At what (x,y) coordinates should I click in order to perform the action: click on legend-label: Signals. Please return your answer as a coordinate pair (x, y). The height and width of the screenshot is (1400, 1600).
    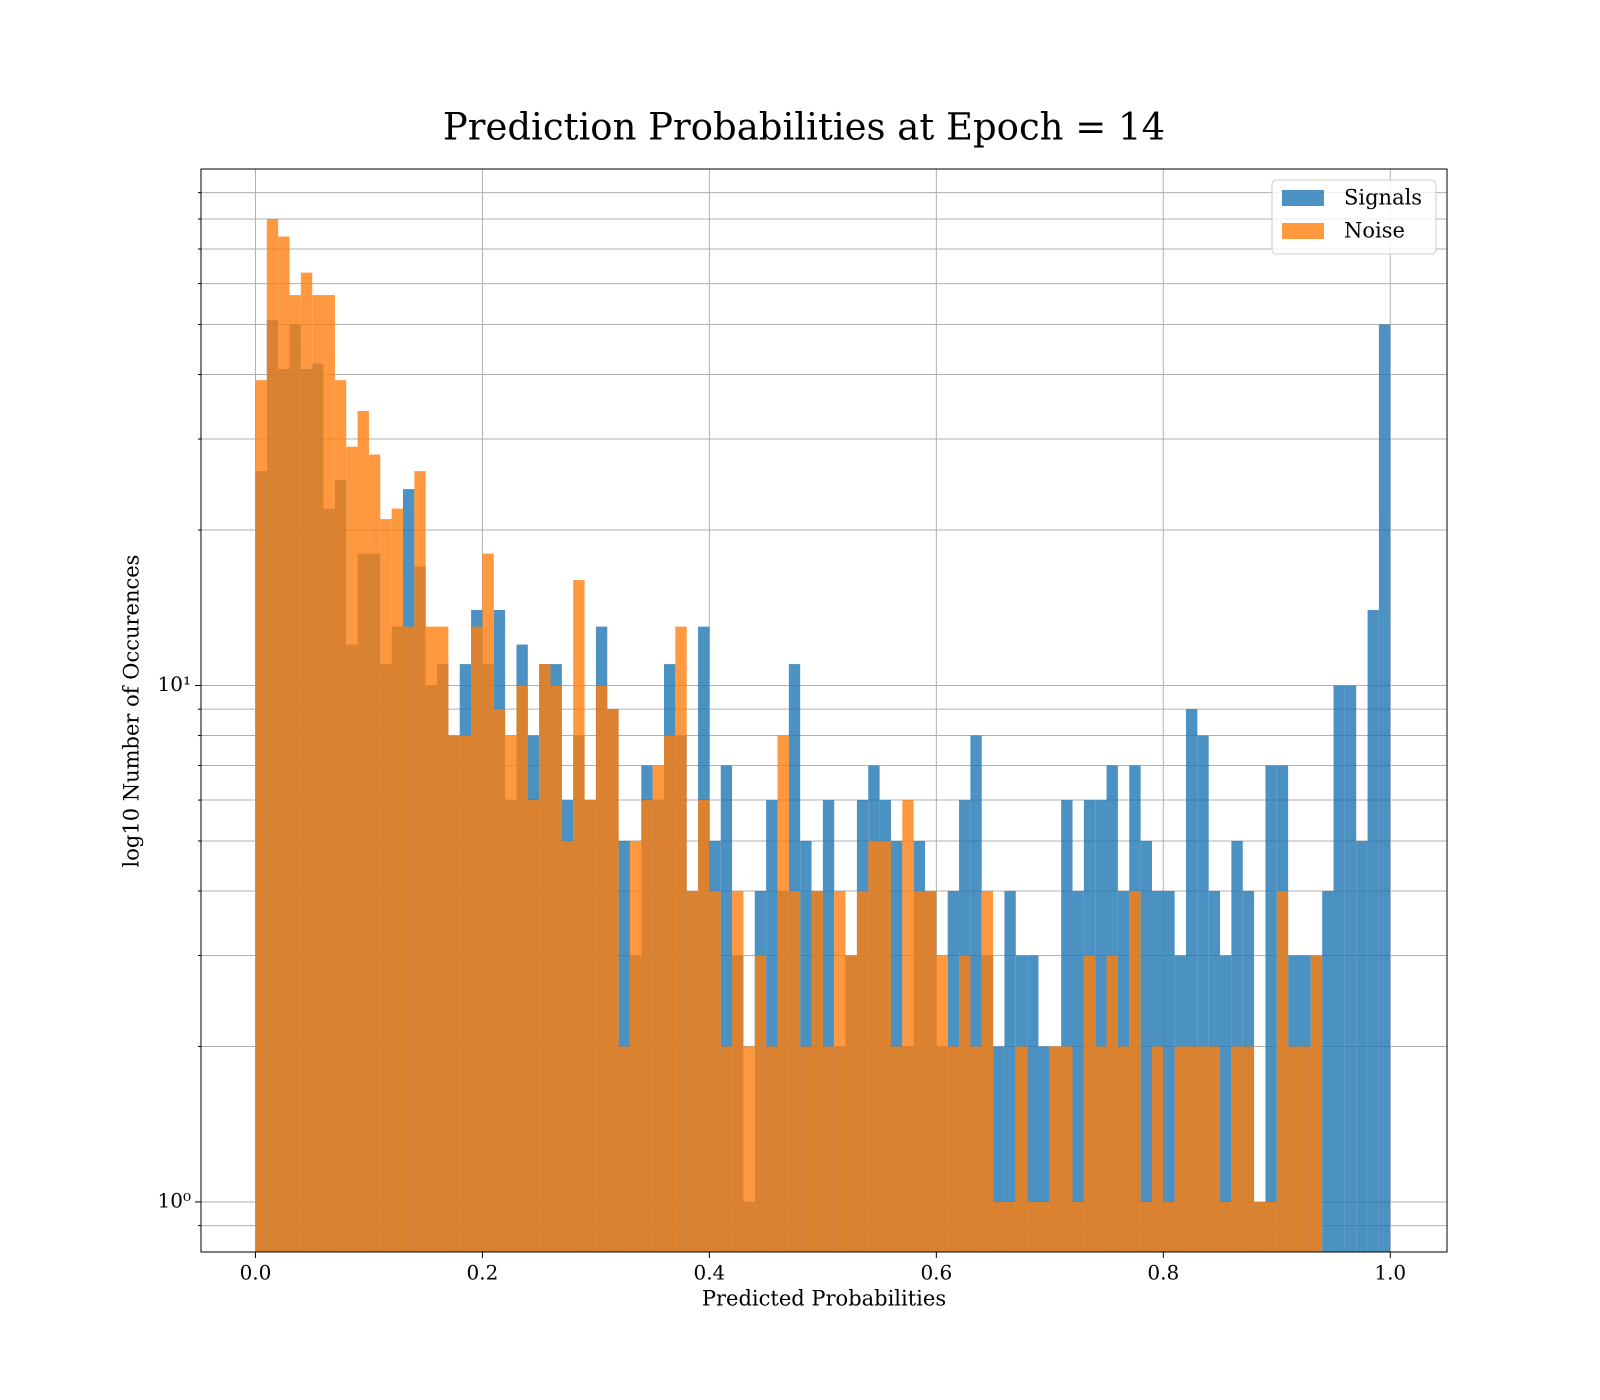
    Looking at the image, I should click on (1383, 198).